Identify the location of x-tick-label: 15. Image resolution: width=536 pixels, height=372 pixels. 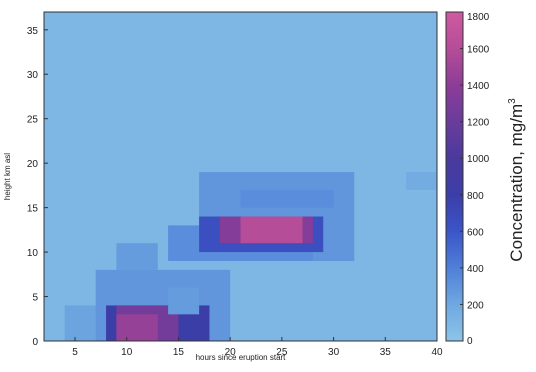
(179, 352).